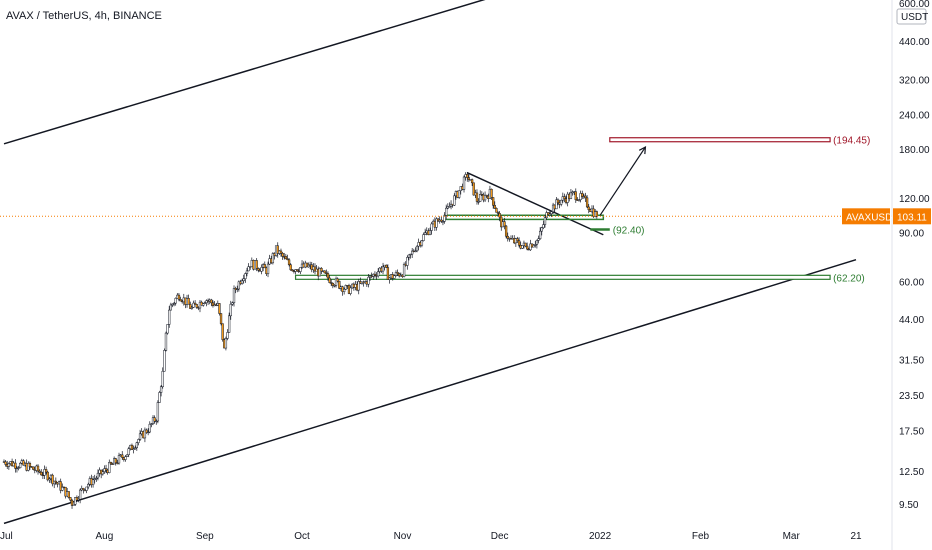 Image resolution: width=932 pixels, height=550 pixels. What do you see at coordinates (600, 536) in the screenshot?
I see `x-tick-6: 2022` at bounding box center [600, 536].